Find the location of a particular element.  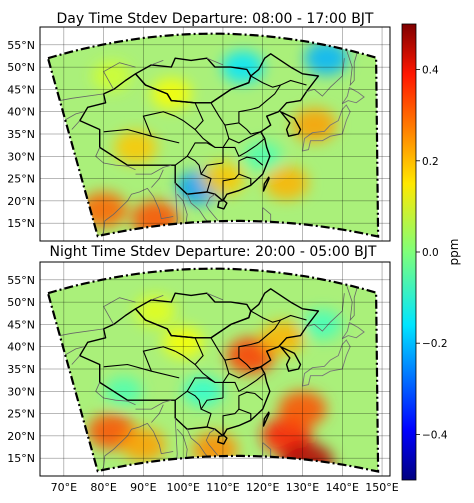

x-tick-label: 90°E is located at coordinates (143, 487).